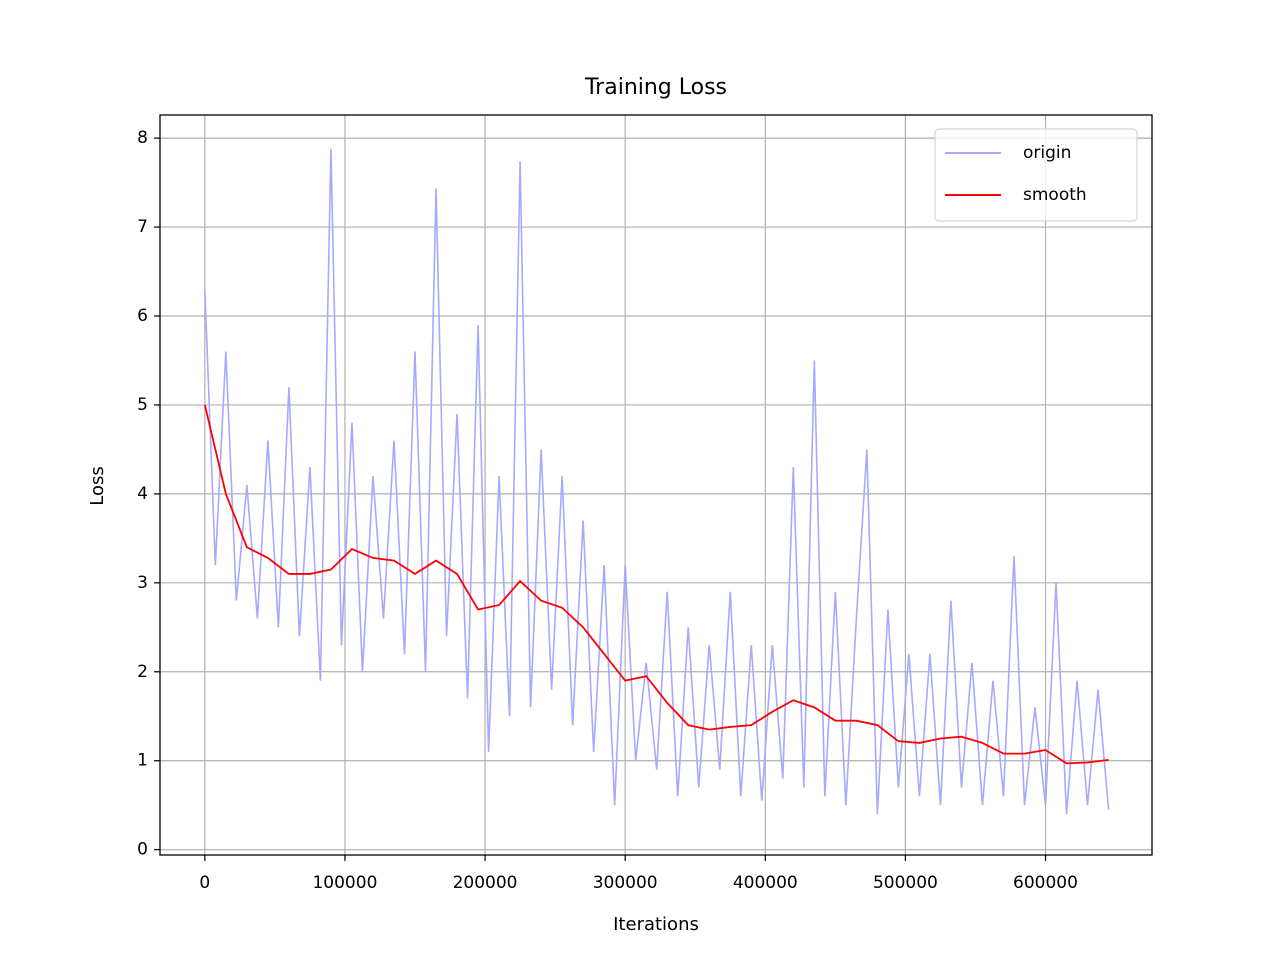 The width and height of the screenshot is (1280, 964). What do you see at coordinates (485, 883) in the screenshot?
I see `x-tick-label: 200000` at bounding box center [485, 883].